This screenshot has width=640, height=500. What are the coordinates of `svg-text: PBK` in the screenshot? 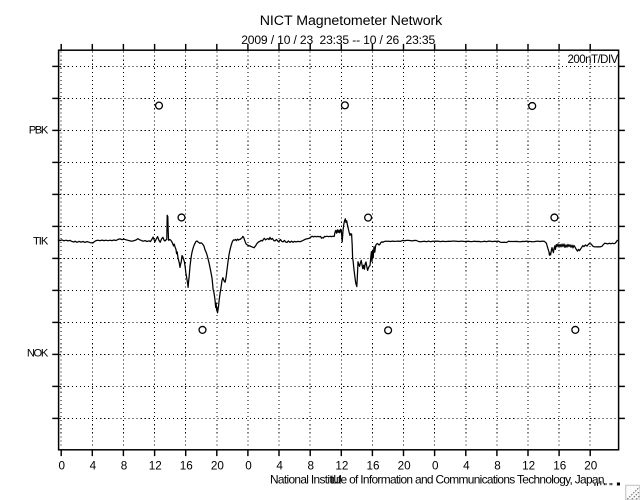 It's located at (39, 130).